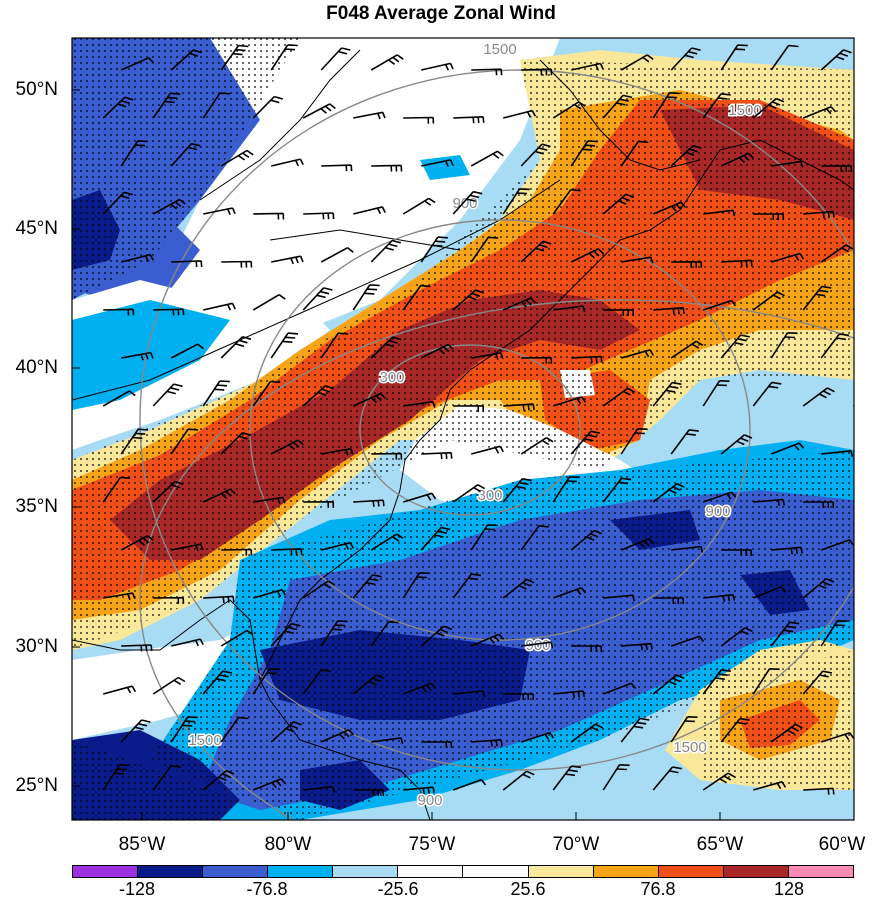 The image size is (882, 900). I want to click on contour-label: 1500, so click(499, 49).